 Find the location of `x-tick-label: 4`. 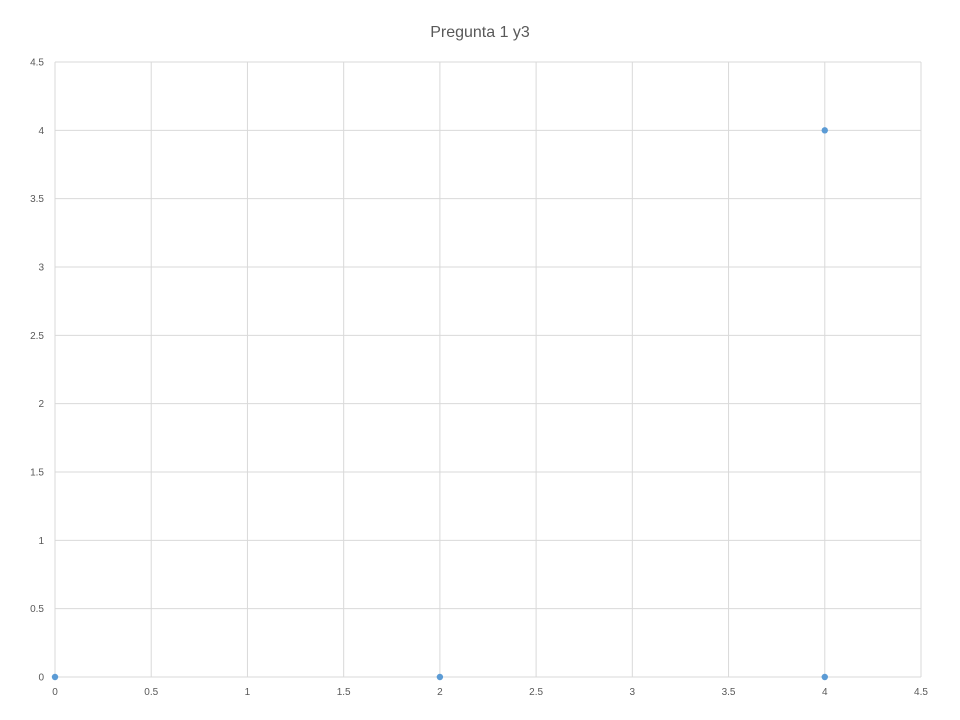

x-tick-label: 4 is located at coordinates (825, 692).